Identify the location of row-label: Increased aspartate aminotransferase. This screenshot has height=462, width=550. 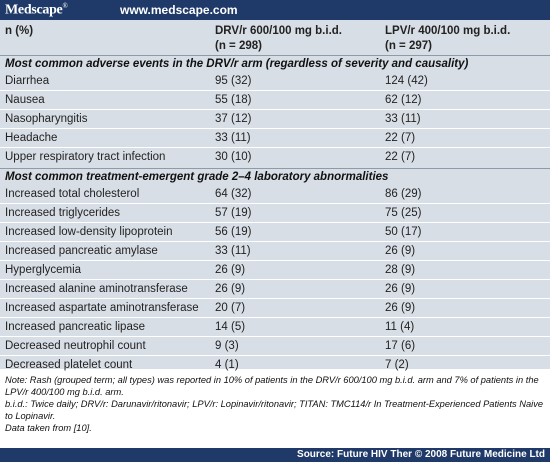
(102, 308).